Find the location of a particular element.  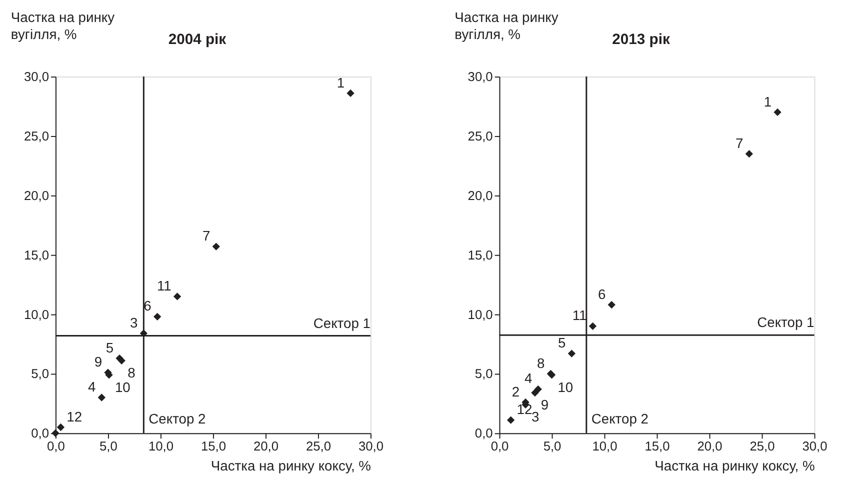

annotation: 2 is located at coordinates (516, 391).